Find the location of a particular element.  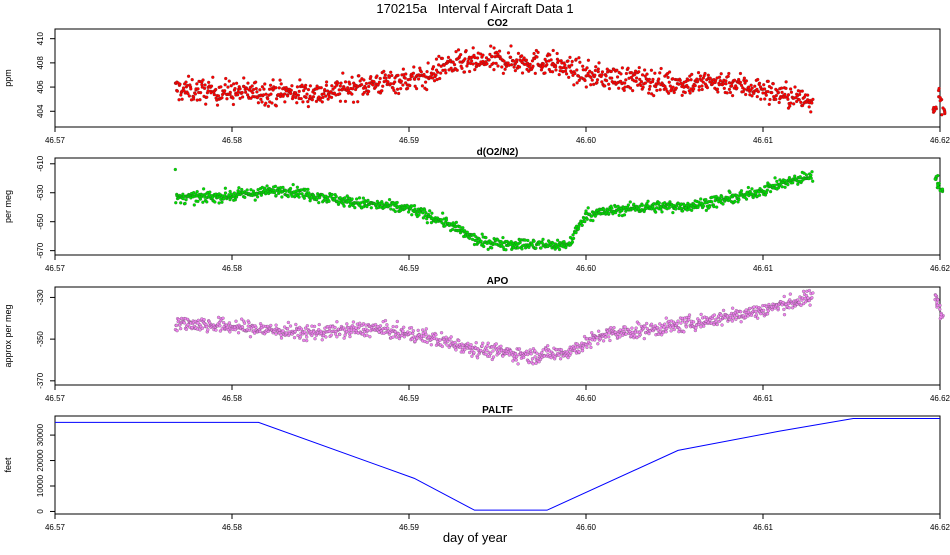

x-tick-label: 46.62 is located at coordinates (940, 398).